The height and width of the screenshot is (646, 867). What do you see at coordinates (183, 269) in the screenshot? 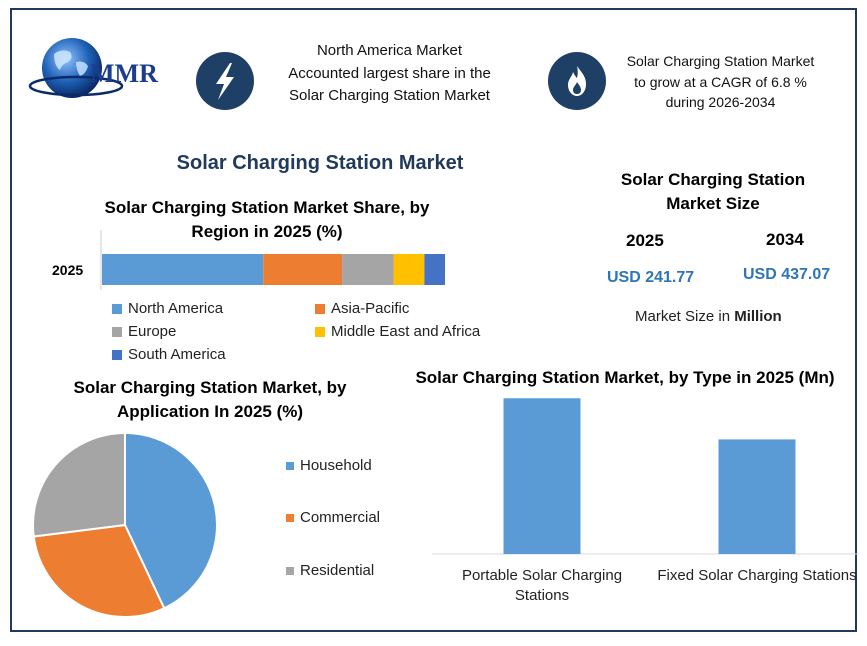
I see `region-bar-segment-north-america` at bounding box center [183, 269].